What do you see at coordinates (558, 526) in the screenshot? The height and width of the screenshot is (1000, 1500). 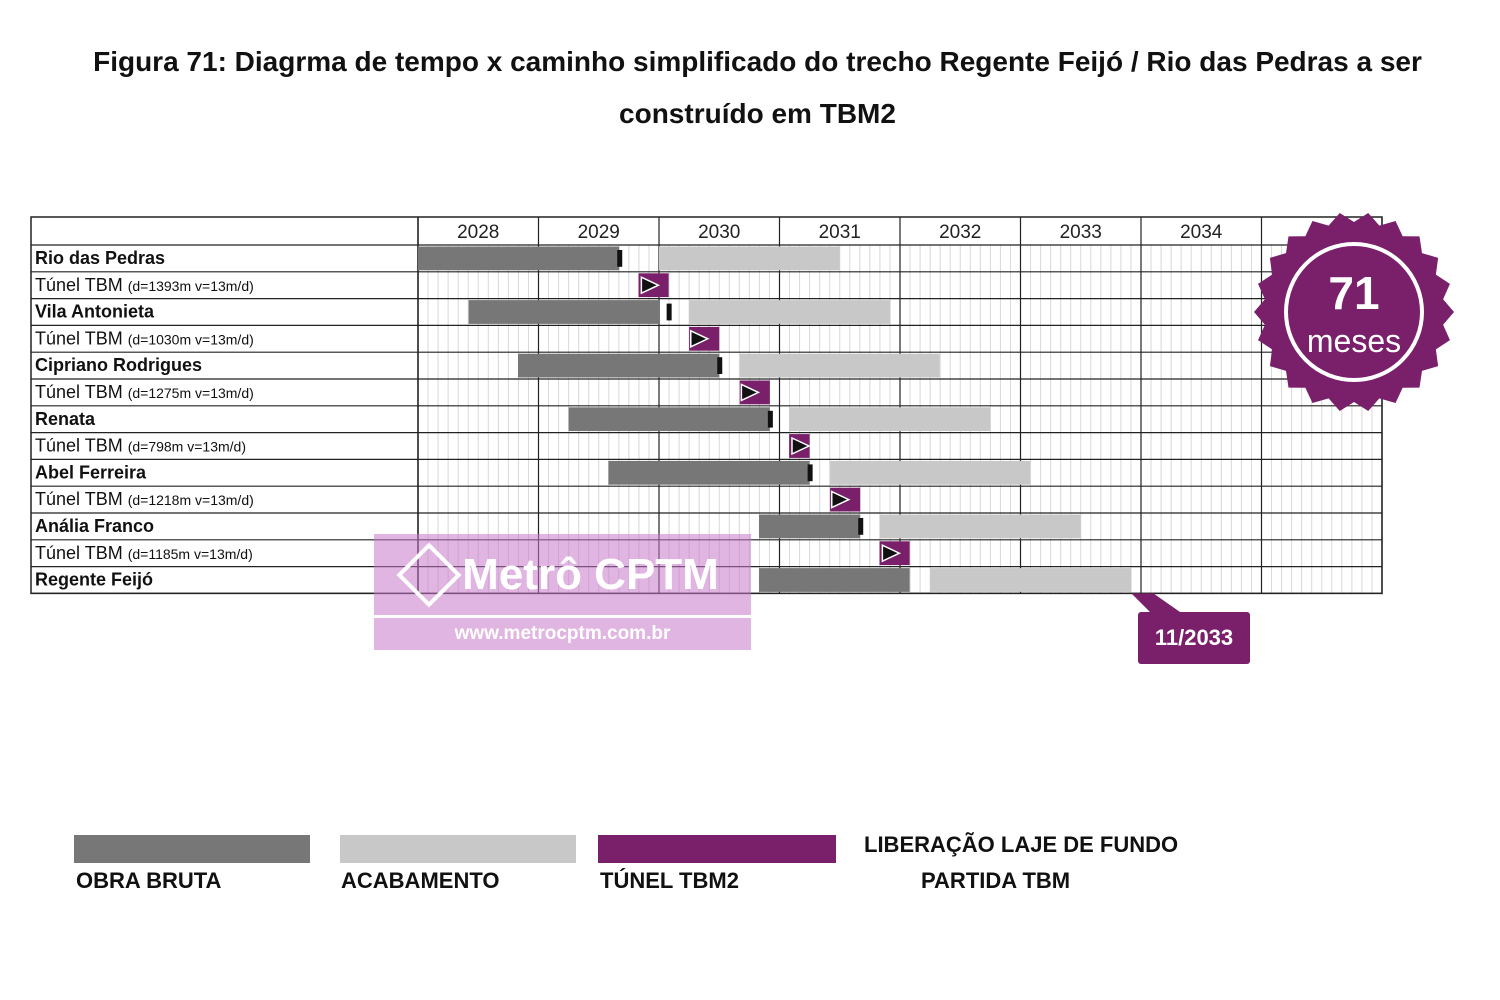 I see `gantt-row: Anália Franco` at bounding box center [558, 526].